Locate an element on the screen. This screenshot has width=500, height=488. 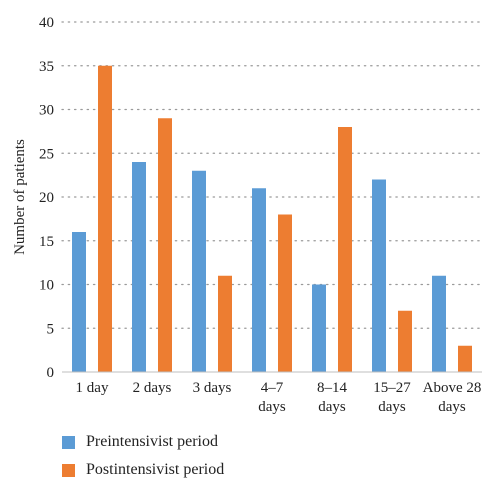
y-tick-label: 30 is located at coordinates (46, 111).